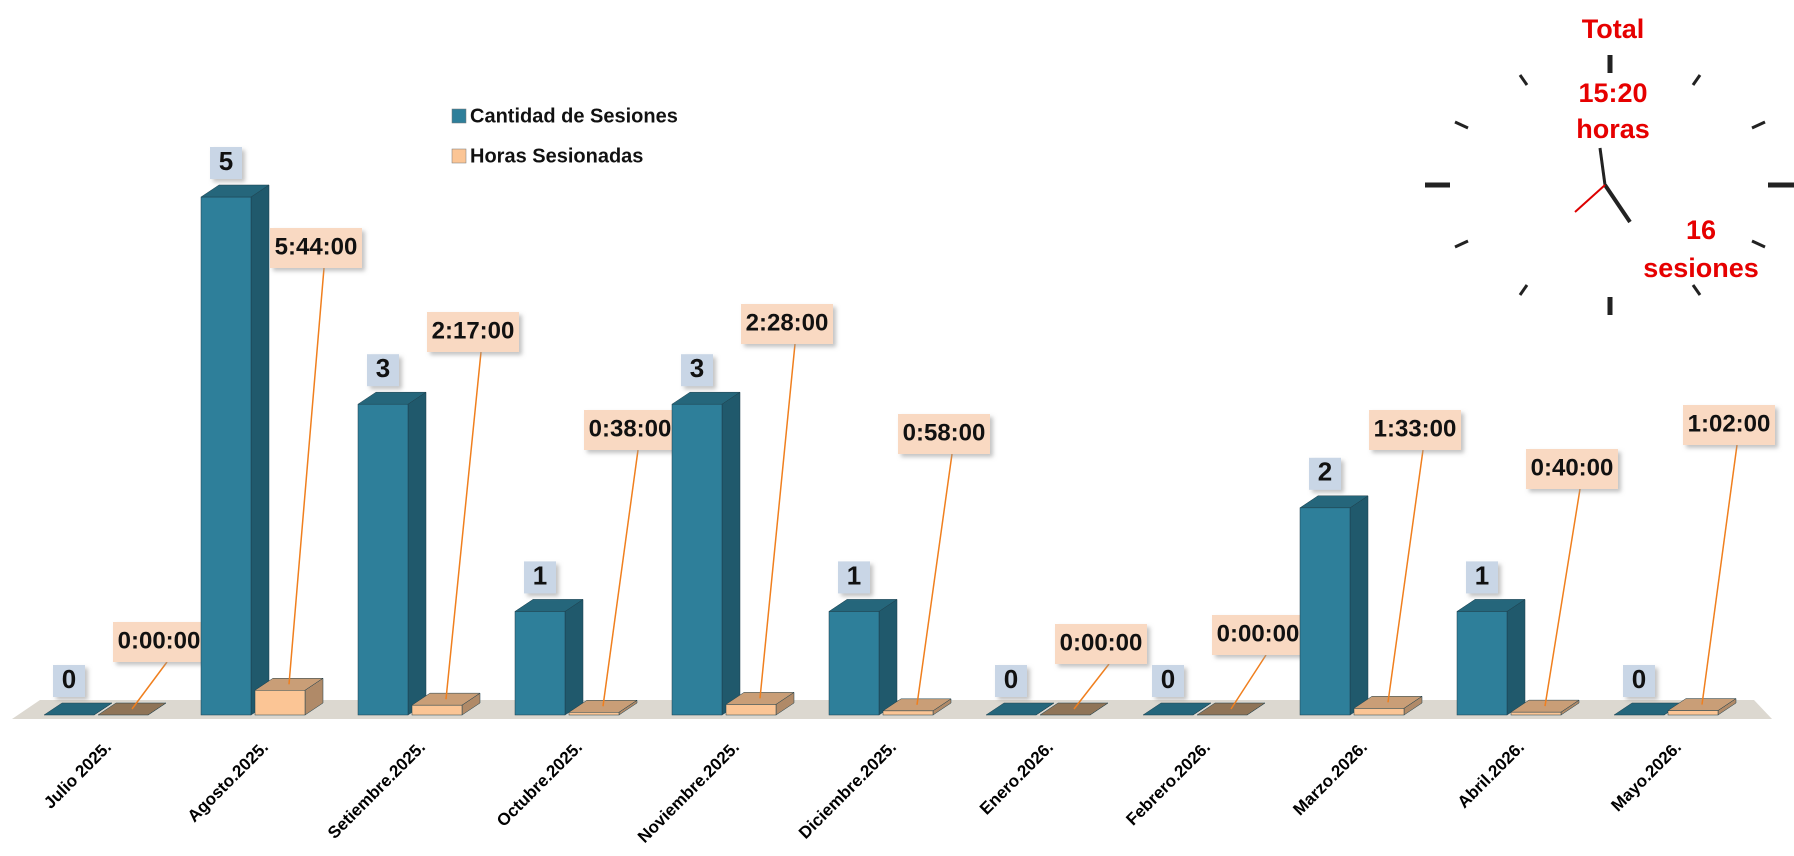 The image size is (1794, 856). What do you see at coordinates (1612, 93) in the screenshot?
I see `total-hours: 15:20` at bounding box center [1612, 93].